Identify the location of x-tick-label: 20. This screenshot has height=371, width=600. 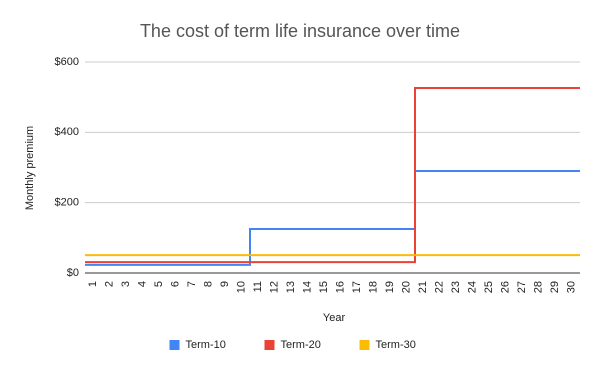
(407, 287).